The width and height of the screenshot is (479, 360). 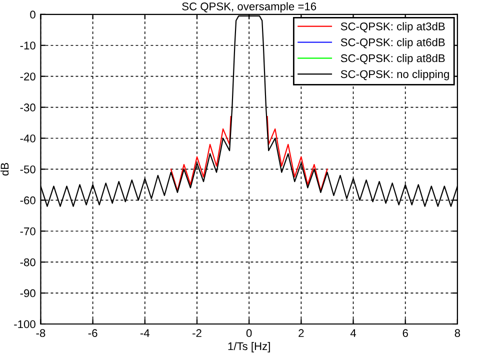 What do you see at coordinates (405, 333) in the screenshot?
I see `x-tick-label: 6` at bounding box center [405, 333].